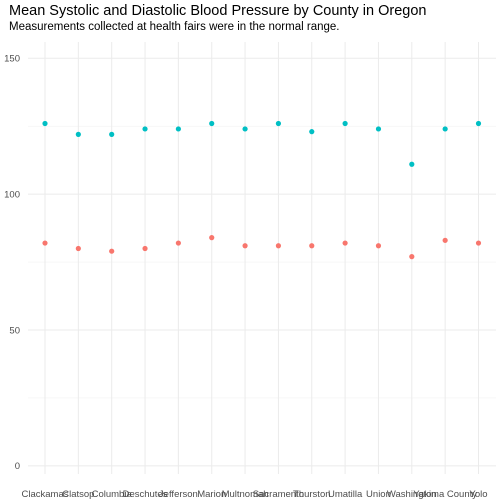 The image size is (504, 504). Describe the element at coordinates (17, 466) in the screenshot. I see `y-tick-label: 0` at that location.